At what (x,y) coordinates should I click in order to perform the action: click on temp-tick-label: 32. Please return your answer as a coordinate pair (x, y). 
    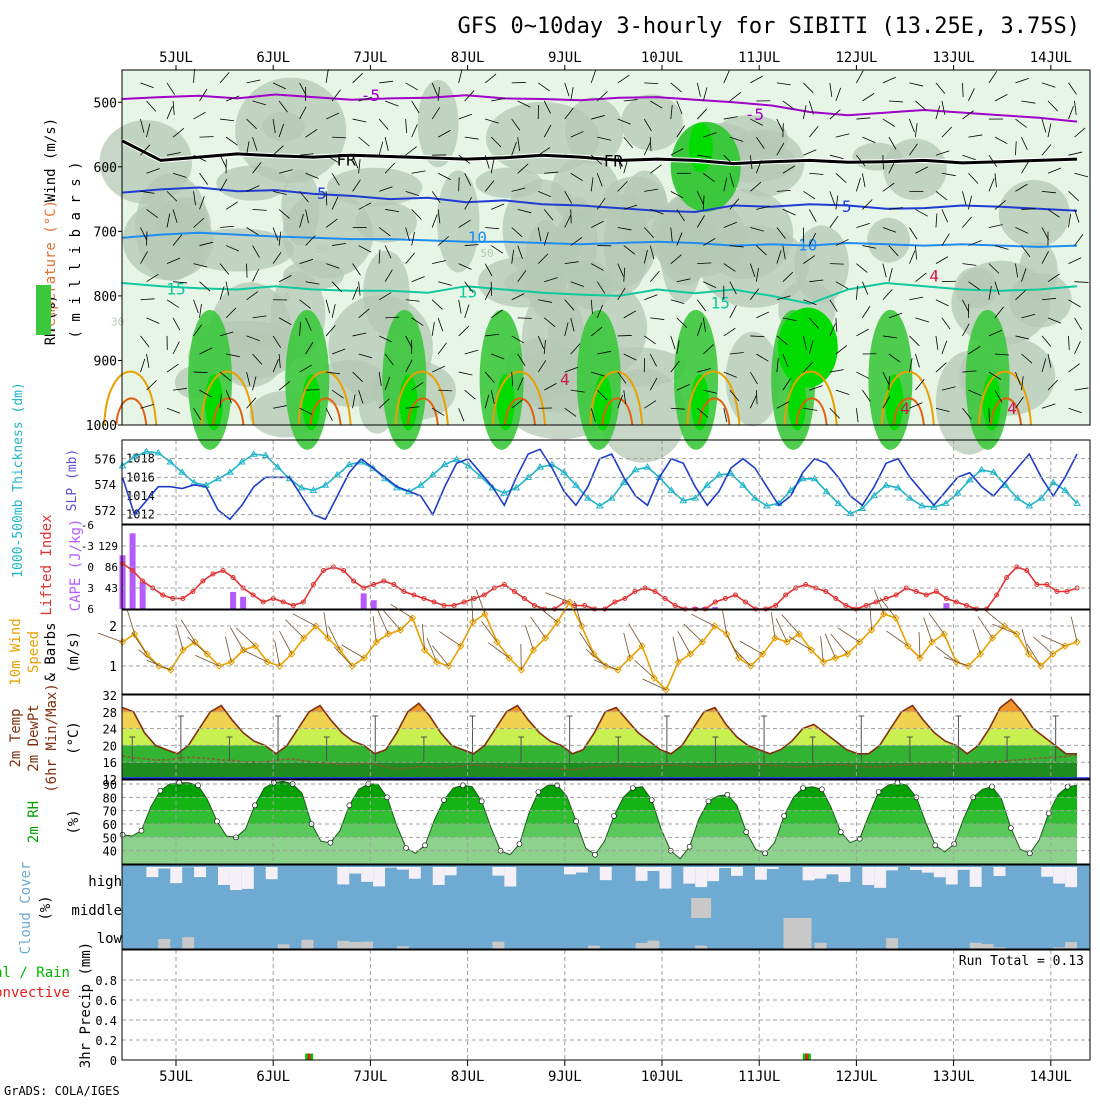
    Looking at the image, I should click on (110, 696).